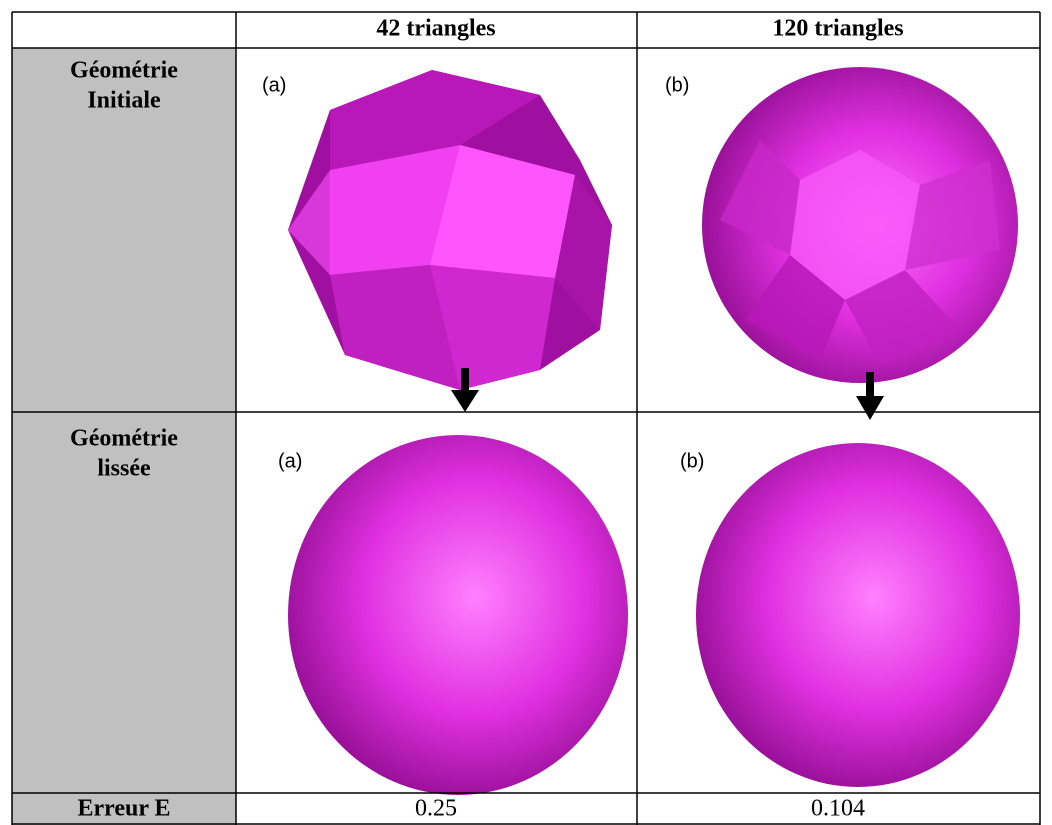 This screenshot has width=1052, height=825. What do you see at coordinates (435, 29) in the screenshot?
I see `column-header: 42 triangles` at bounding box center [435, 29].